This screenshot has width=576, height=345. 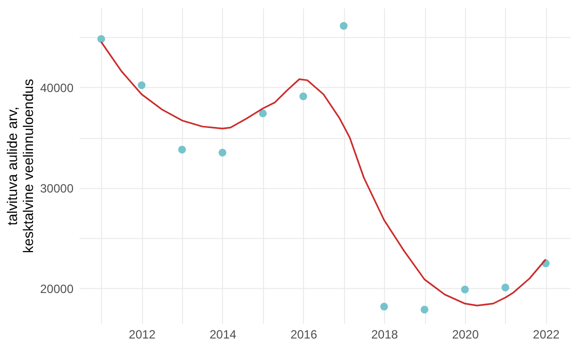 I want to click on x-tick-label: 2018, so click(x=384, y=335).